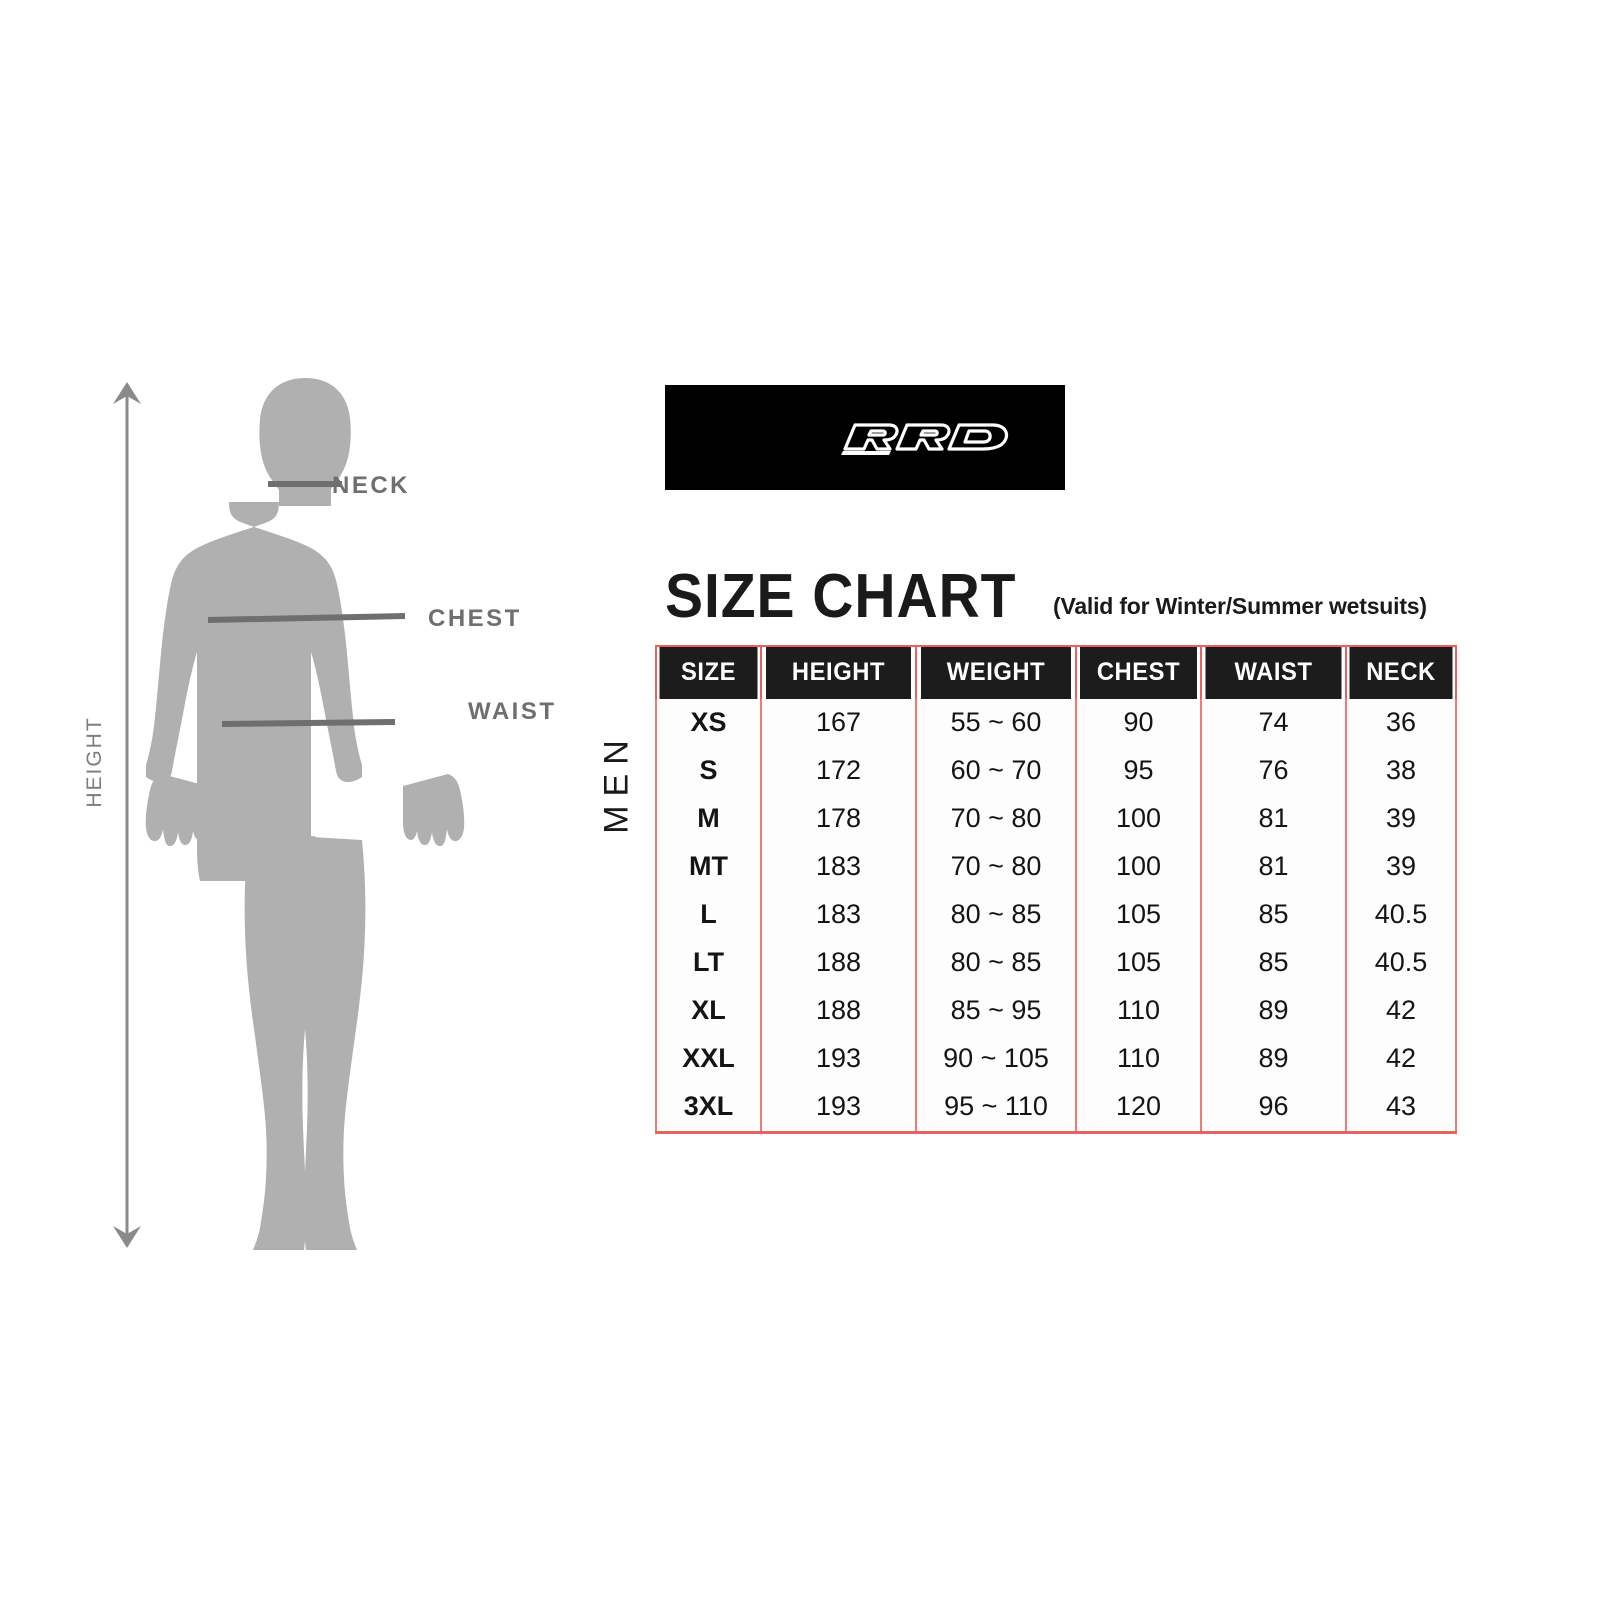 The height and width of the screenshot is (1600, 1600). I want to click on gender-group-label: MEN, so click(616, 782).